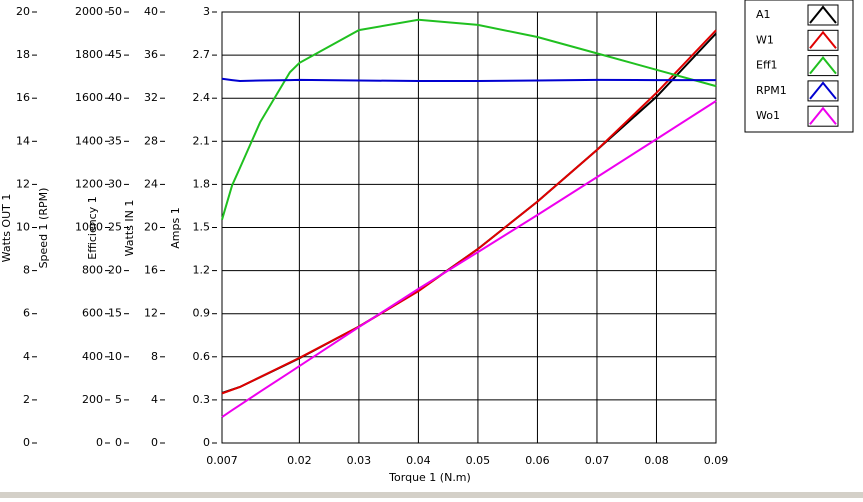 The height and width of the screenshot is (502, 863). I want to click on x-tick-label: 0.09, so click(716, 460).